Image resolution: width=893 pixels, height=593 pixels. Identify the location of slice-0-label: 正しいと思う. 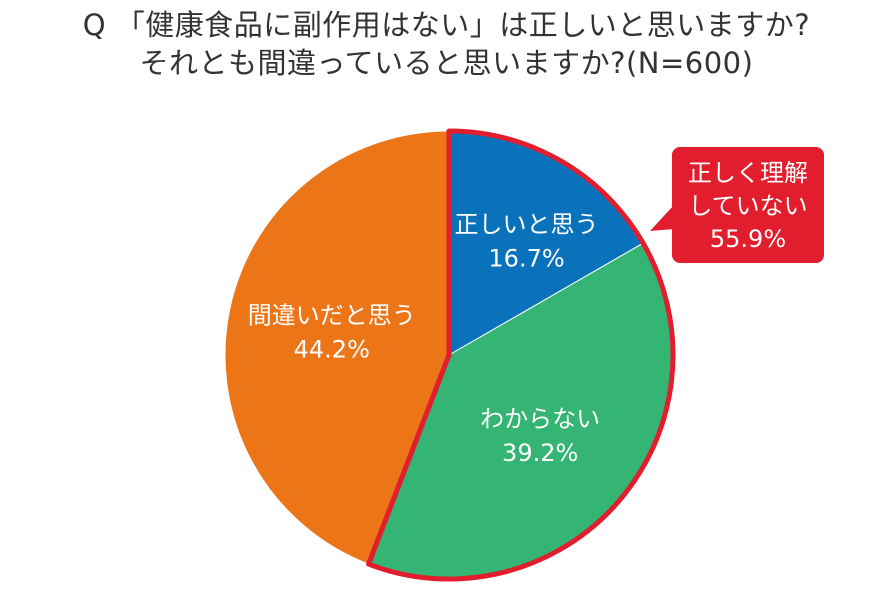
(527, 224).